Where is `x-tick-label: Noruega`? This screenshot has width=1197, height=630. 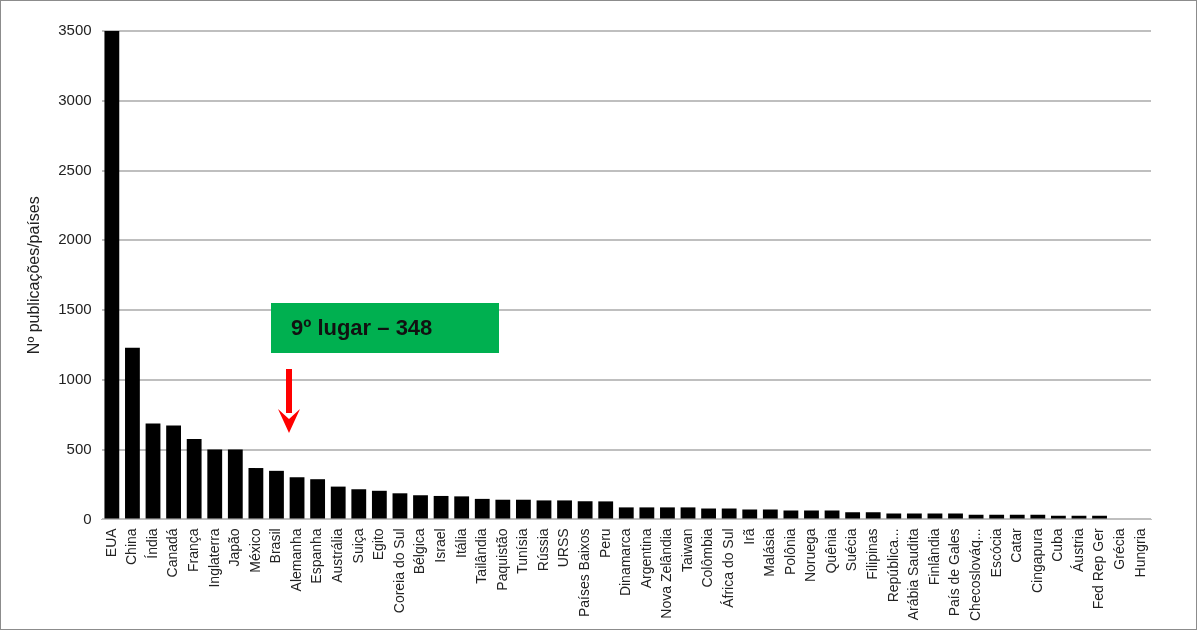
x-tick-label: Noruega is located at coordinates (810, 555).